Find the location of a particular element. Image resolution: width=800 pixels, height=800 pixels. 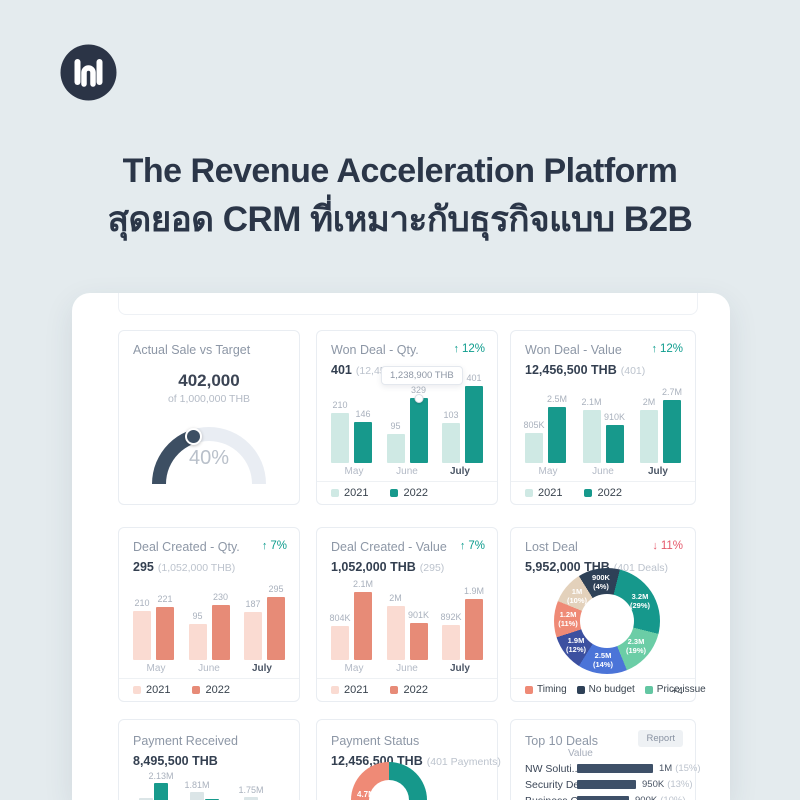

delta-badge: ↑ 12% is located at coordinates (667, 349).